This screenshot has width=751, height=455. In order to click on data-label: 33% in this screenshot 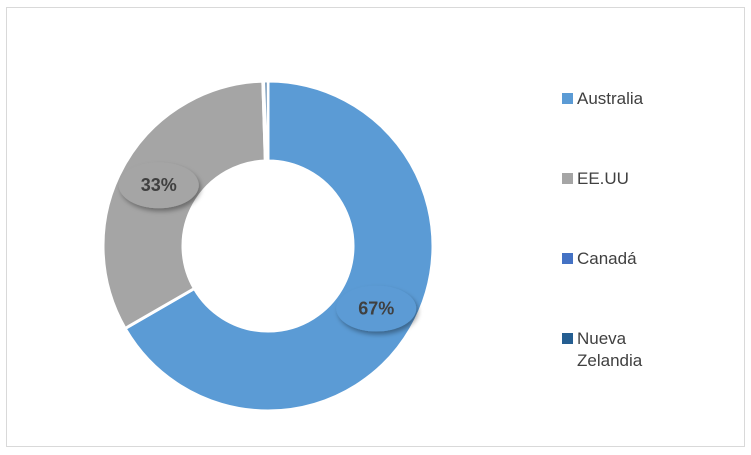, I will do `click(159, 185)`.